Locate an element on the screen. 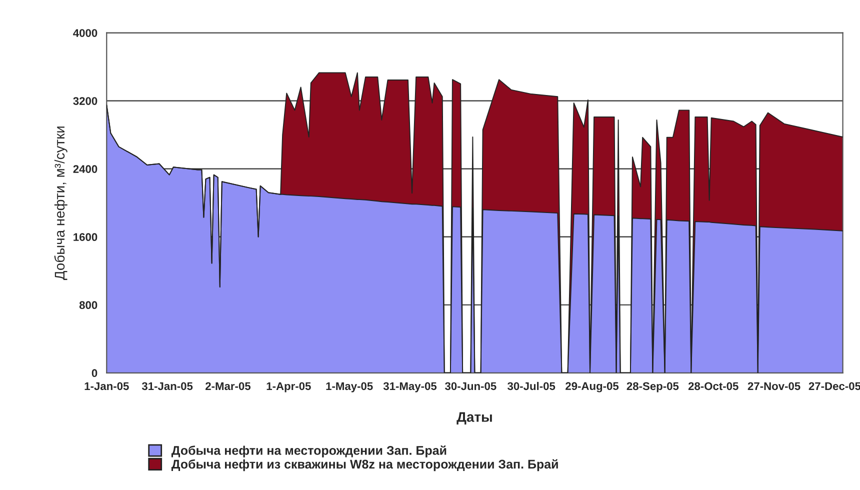 Image resolution: width=860 pixels, height=490 pixels. x-tick-label: 30-Jun-05 is located at coordinates (470, 386).